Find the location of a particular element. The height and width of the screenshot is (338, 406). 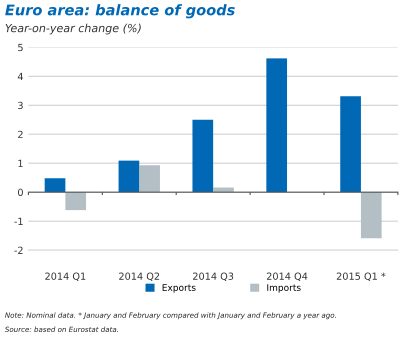

y-tick-label: 2 is located at coordinates (20, 134).